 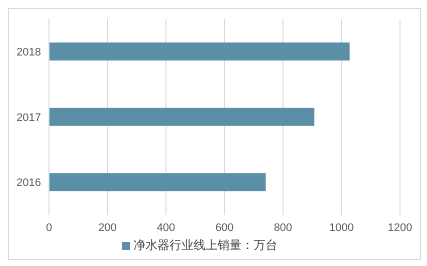 What do you see at coordinates (28, 52) in the screenshot?
I see `y-tick-label: 2018` at bounding box center [28, 52].